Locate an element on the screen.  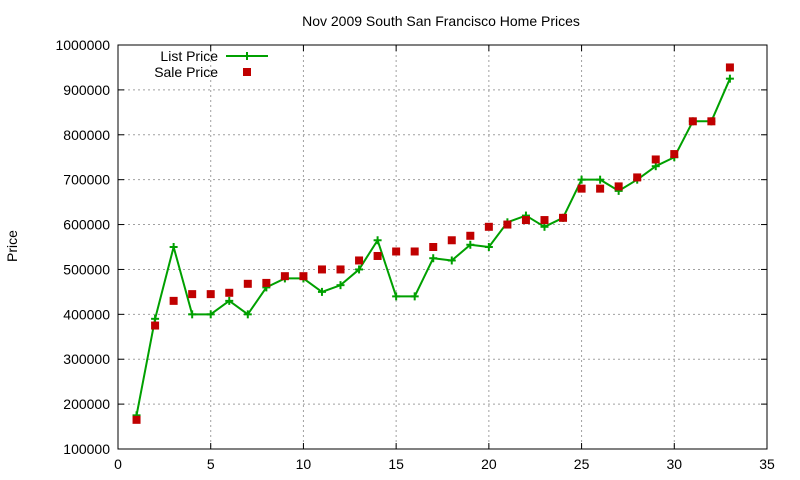
y-tick-label: 300000 is located at coordinates (86, 359).